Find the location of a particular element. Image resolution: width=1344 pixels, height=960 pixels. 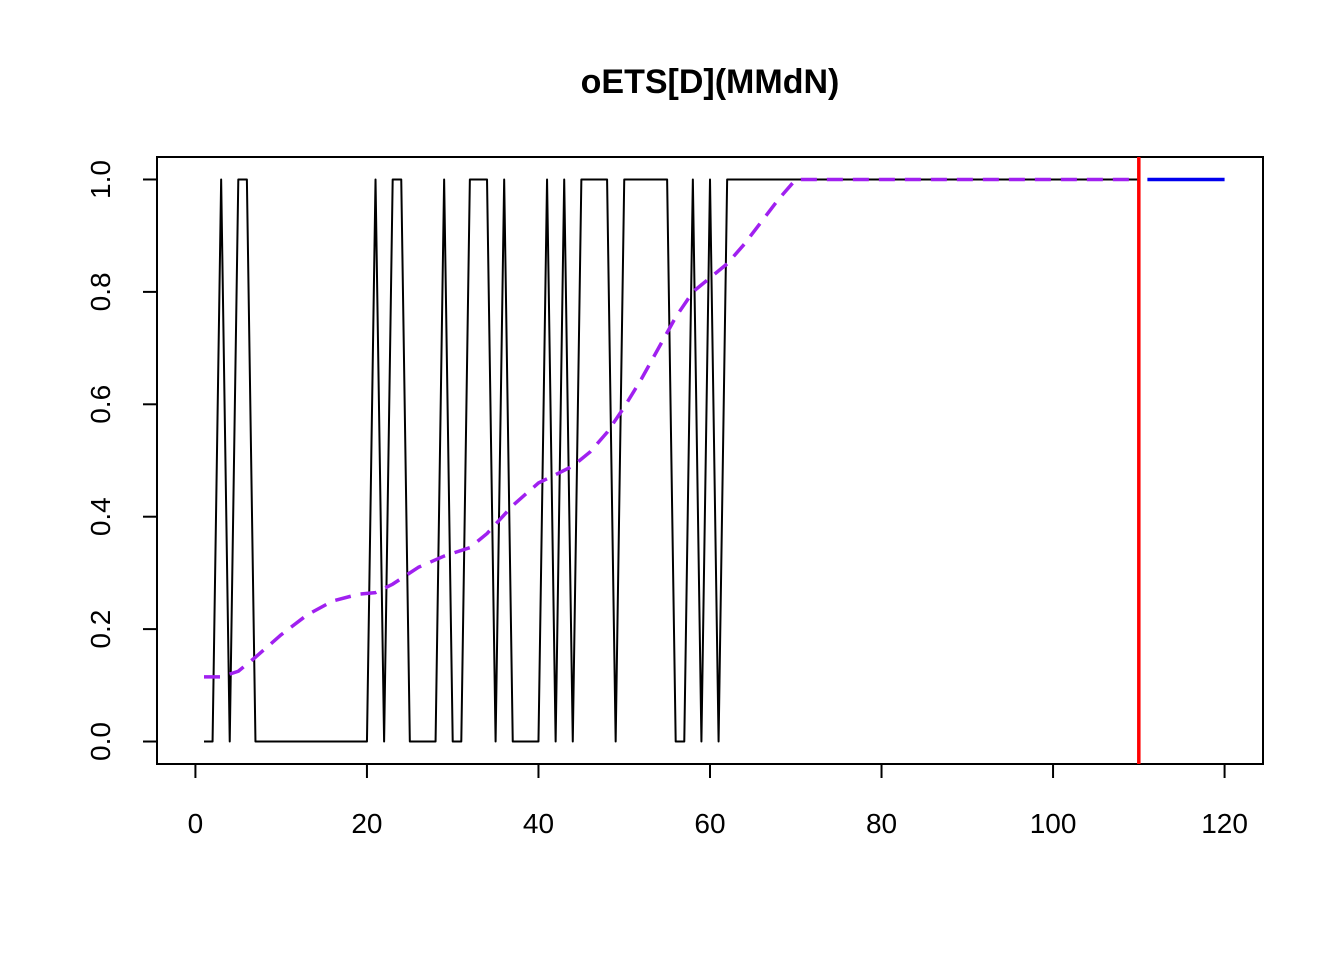

x-tick-label: 80 is located at coordinates (881, 823).